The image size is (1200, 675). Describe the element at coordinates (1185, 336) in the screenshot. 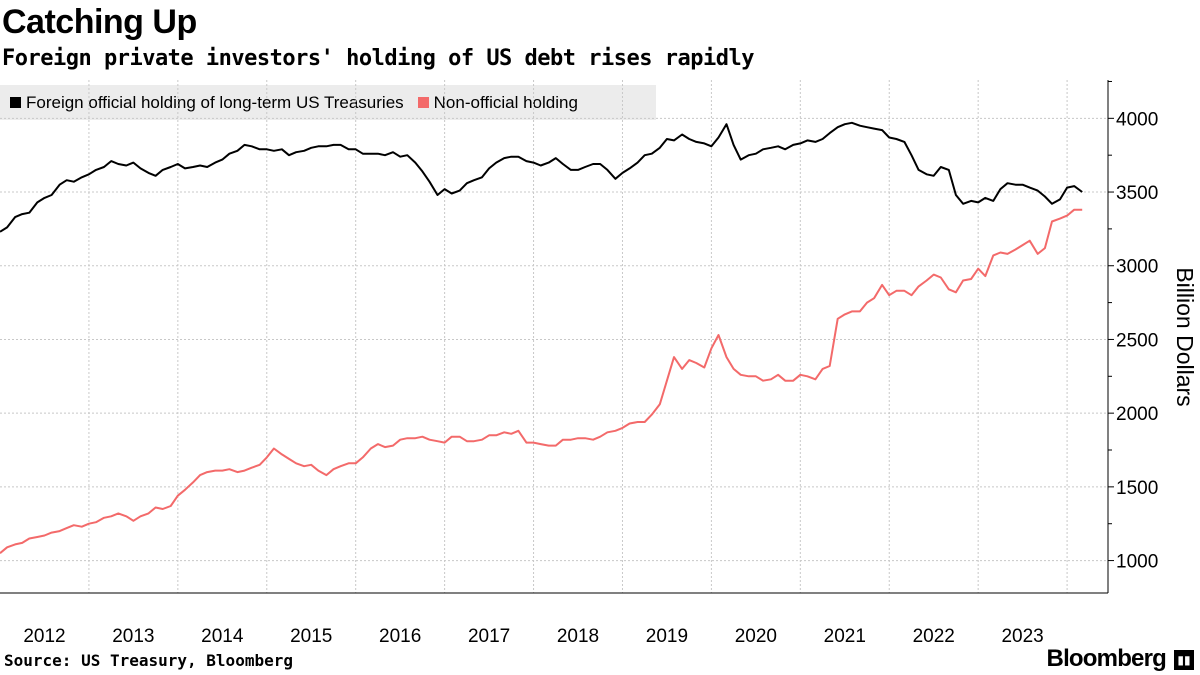

I see `y-axis-title: Billion Dollars` at that location.